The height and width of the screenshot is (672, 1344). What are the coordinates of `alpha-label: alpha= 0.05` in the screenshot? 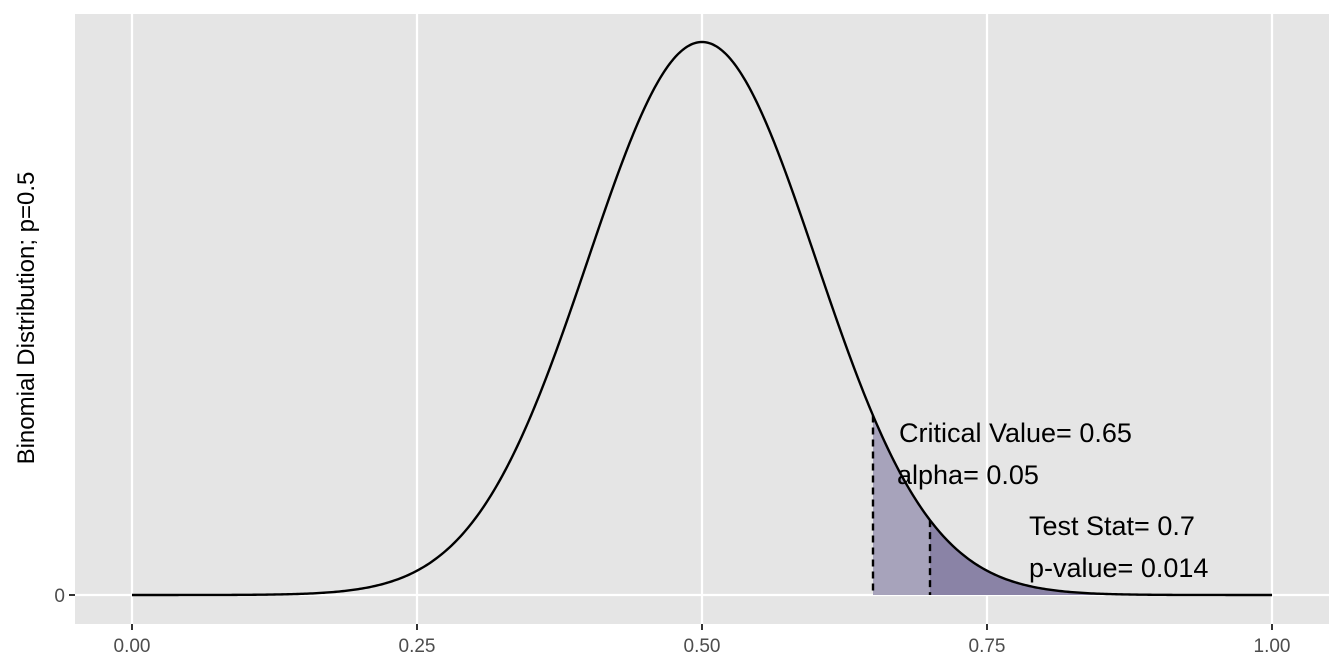 It's located at (968, 475).